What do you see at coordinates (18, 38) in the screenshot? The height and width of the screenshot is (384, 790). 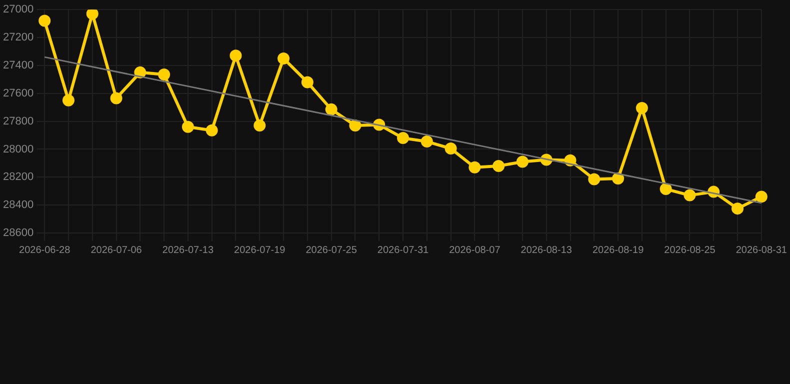 I see `y-tick-label: 27200` at bounding box center [18, 38].